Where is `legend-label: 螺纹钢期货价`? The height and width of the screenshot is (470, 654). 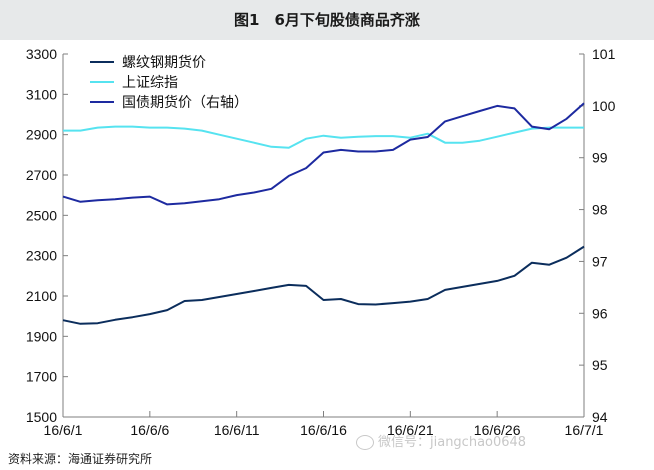 legend-label: 螺纹钢期货价 is located at coordinates (164, 62).